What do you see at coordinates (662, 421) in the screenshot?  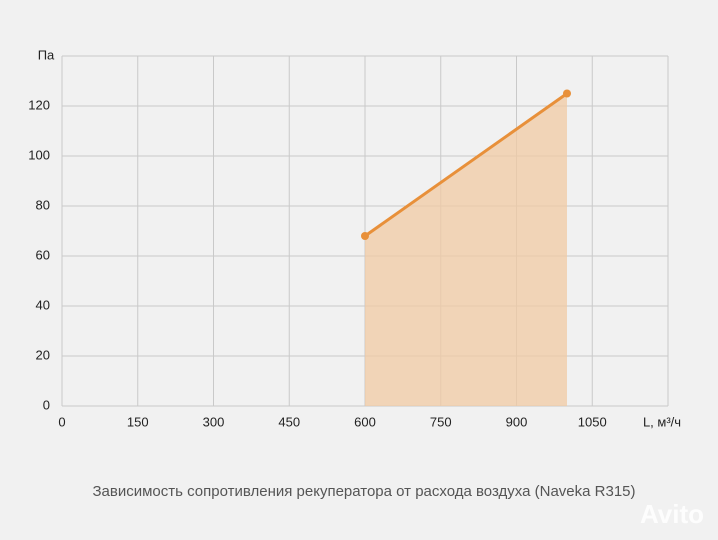 I see `x-axis-label: L, м³/ч` at bounding box center [662, 421].